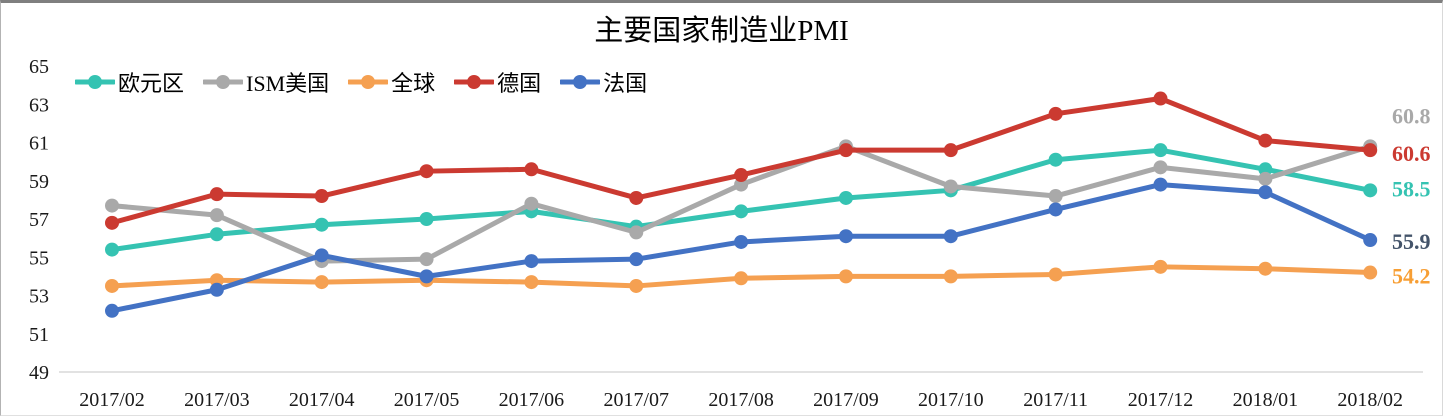 This screenshot has height=416, width=1443. Describe the element at coordinates (1055, 400) in the screenshot. I see `x-tick-label-2017-11: 2017/11` at that location.